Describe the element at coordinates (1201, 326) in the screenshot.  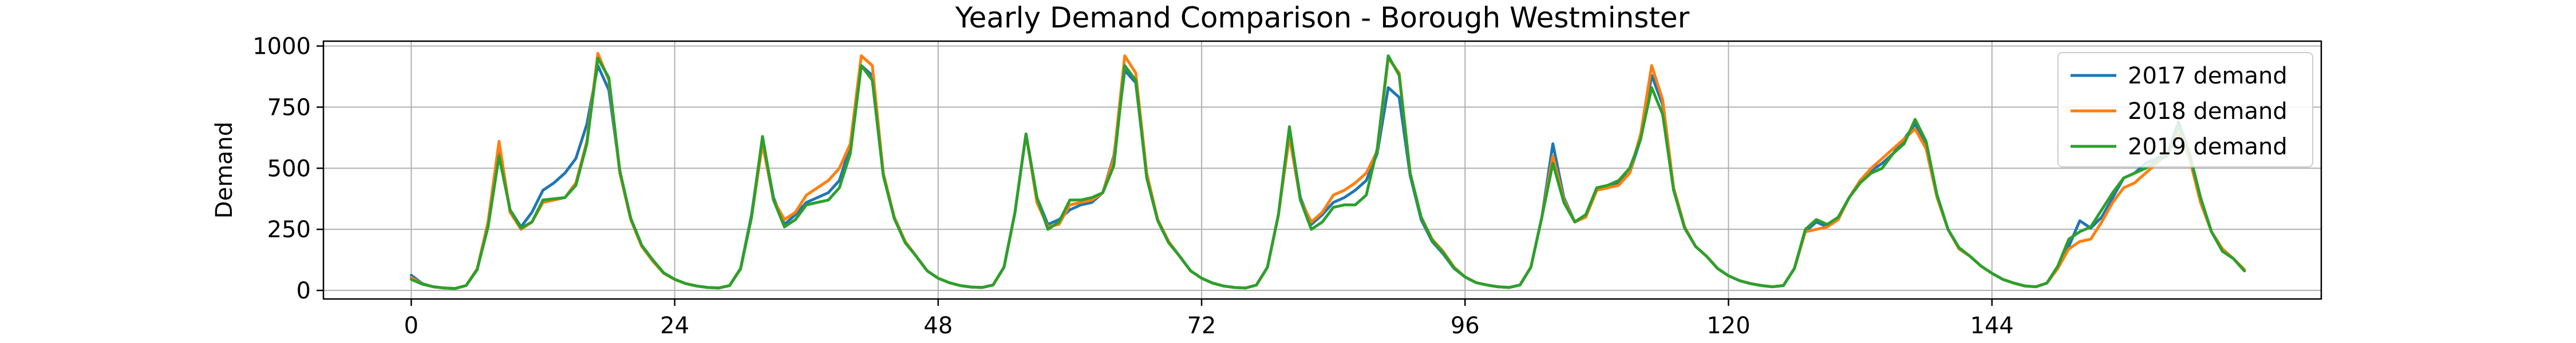
I see `x-tick-label: 72` at that location.